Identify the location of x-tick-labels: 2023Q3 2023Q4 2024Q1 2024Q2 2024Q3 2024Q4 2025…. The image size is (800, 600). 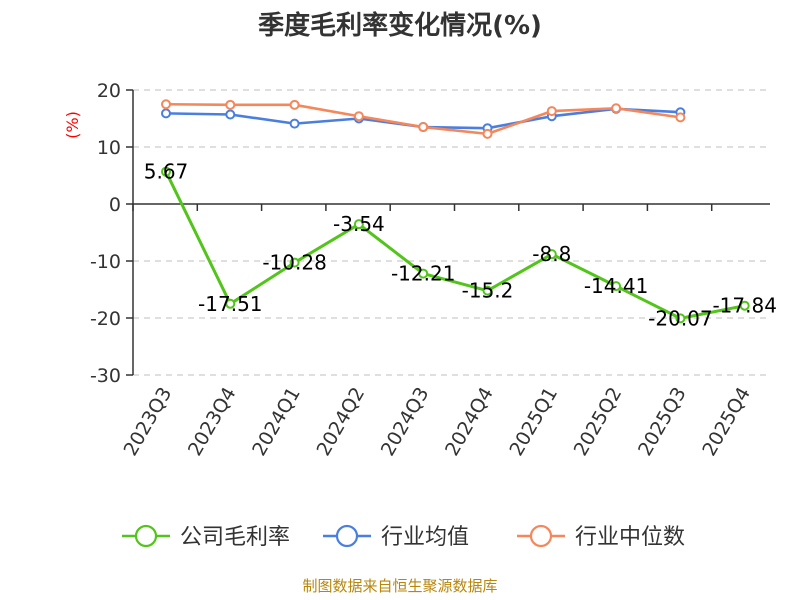
(437, 422).